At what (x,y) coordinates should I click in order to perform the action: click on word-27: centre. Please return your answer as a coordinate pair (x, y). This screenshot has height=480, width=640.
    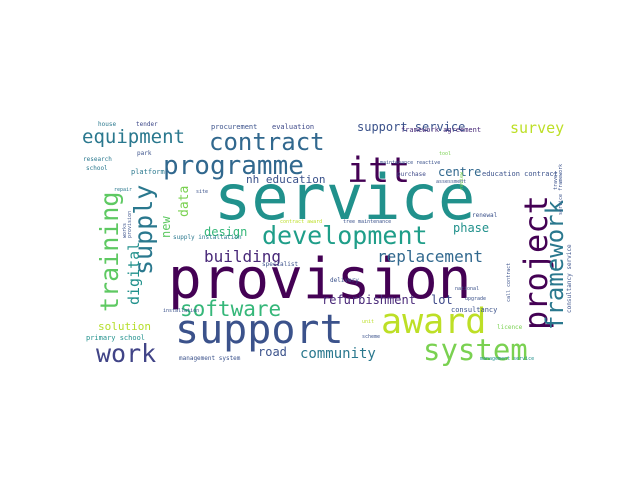
    Looking at the image, I should click on (459, 172).